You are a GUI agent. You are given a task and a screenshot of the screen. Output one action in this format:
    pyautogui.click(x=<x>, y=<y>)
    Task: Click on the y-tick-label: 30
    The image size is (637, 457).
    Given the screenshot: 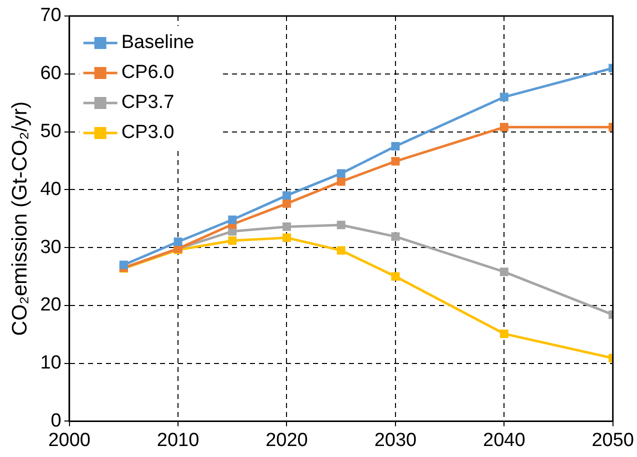 What is the action you would take?
    pyautogui.click(x=51, y=247)
    